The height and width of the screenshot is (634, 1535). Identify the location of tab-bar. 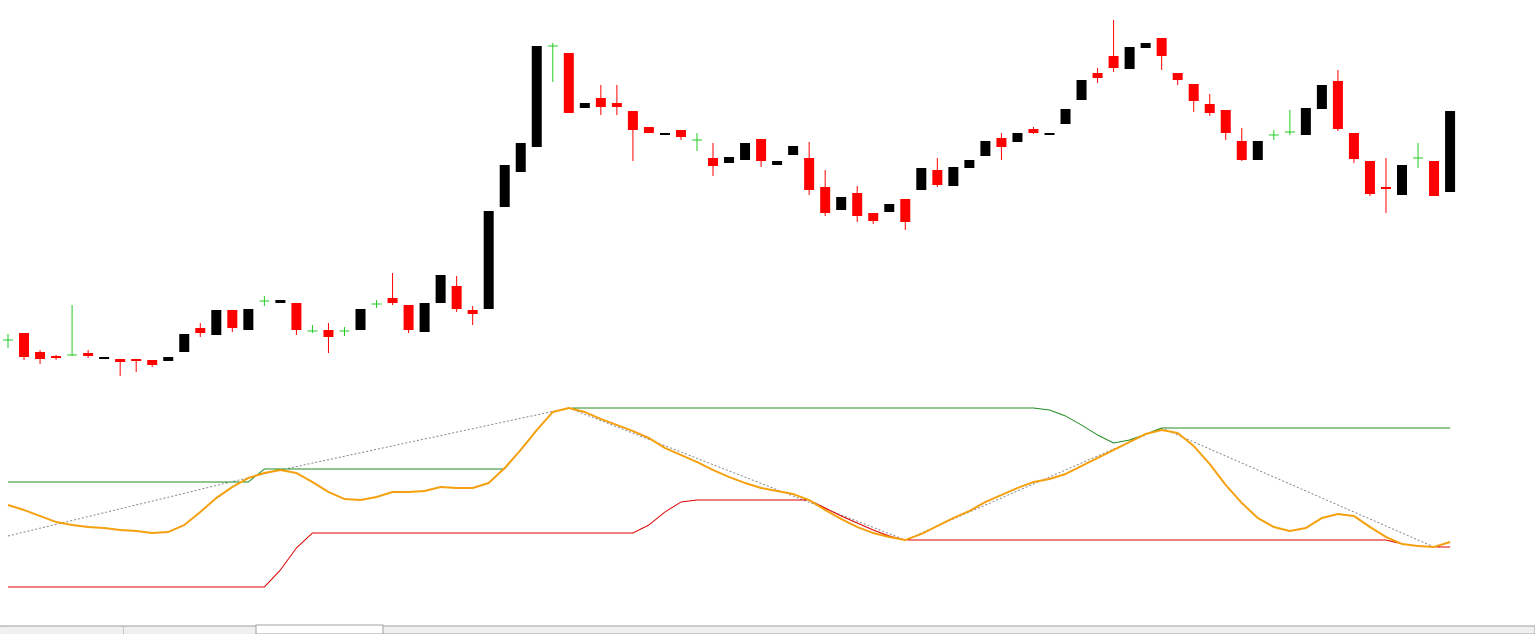
(767, 629).